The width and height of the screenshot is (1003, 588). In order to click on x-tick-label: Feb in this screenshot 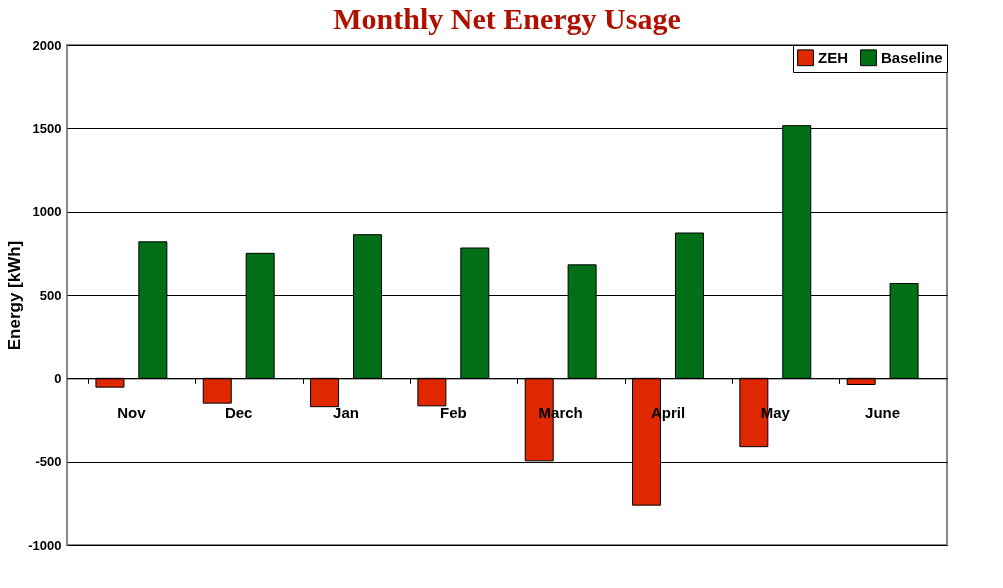, I will do `click(453, 412)`.